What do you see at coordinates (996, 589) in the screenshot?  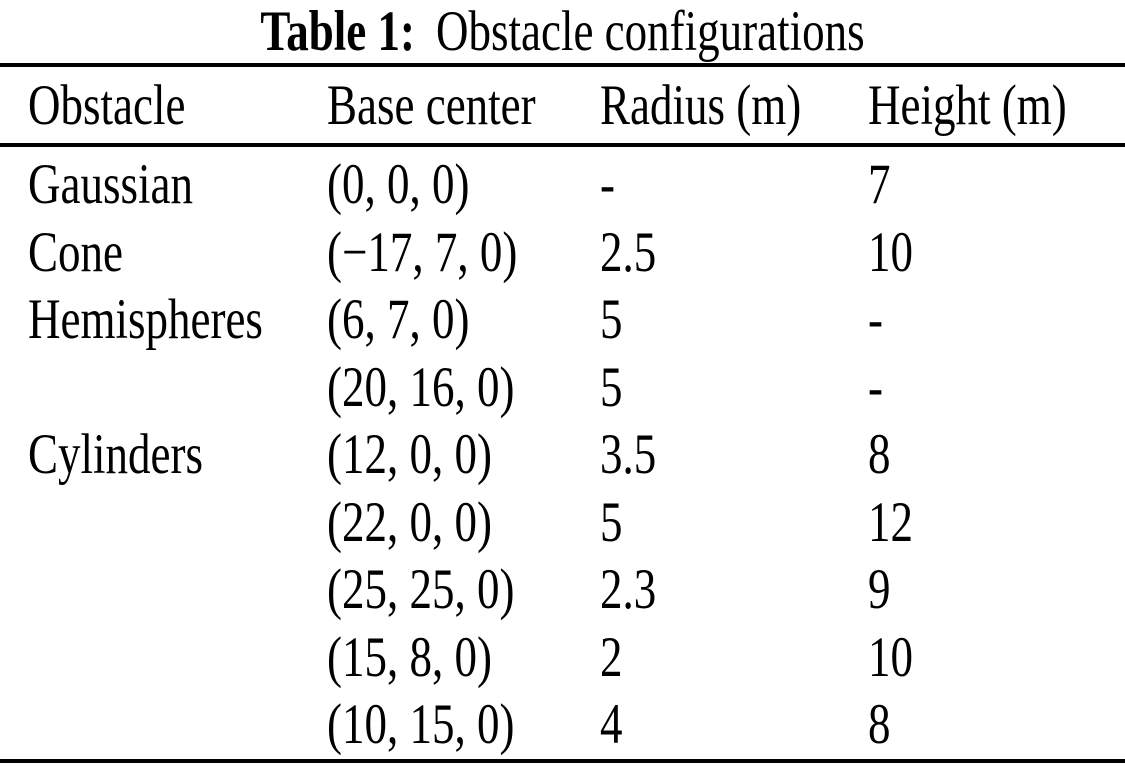 I see `cell-height: 9` at bounding box center [996, 589].